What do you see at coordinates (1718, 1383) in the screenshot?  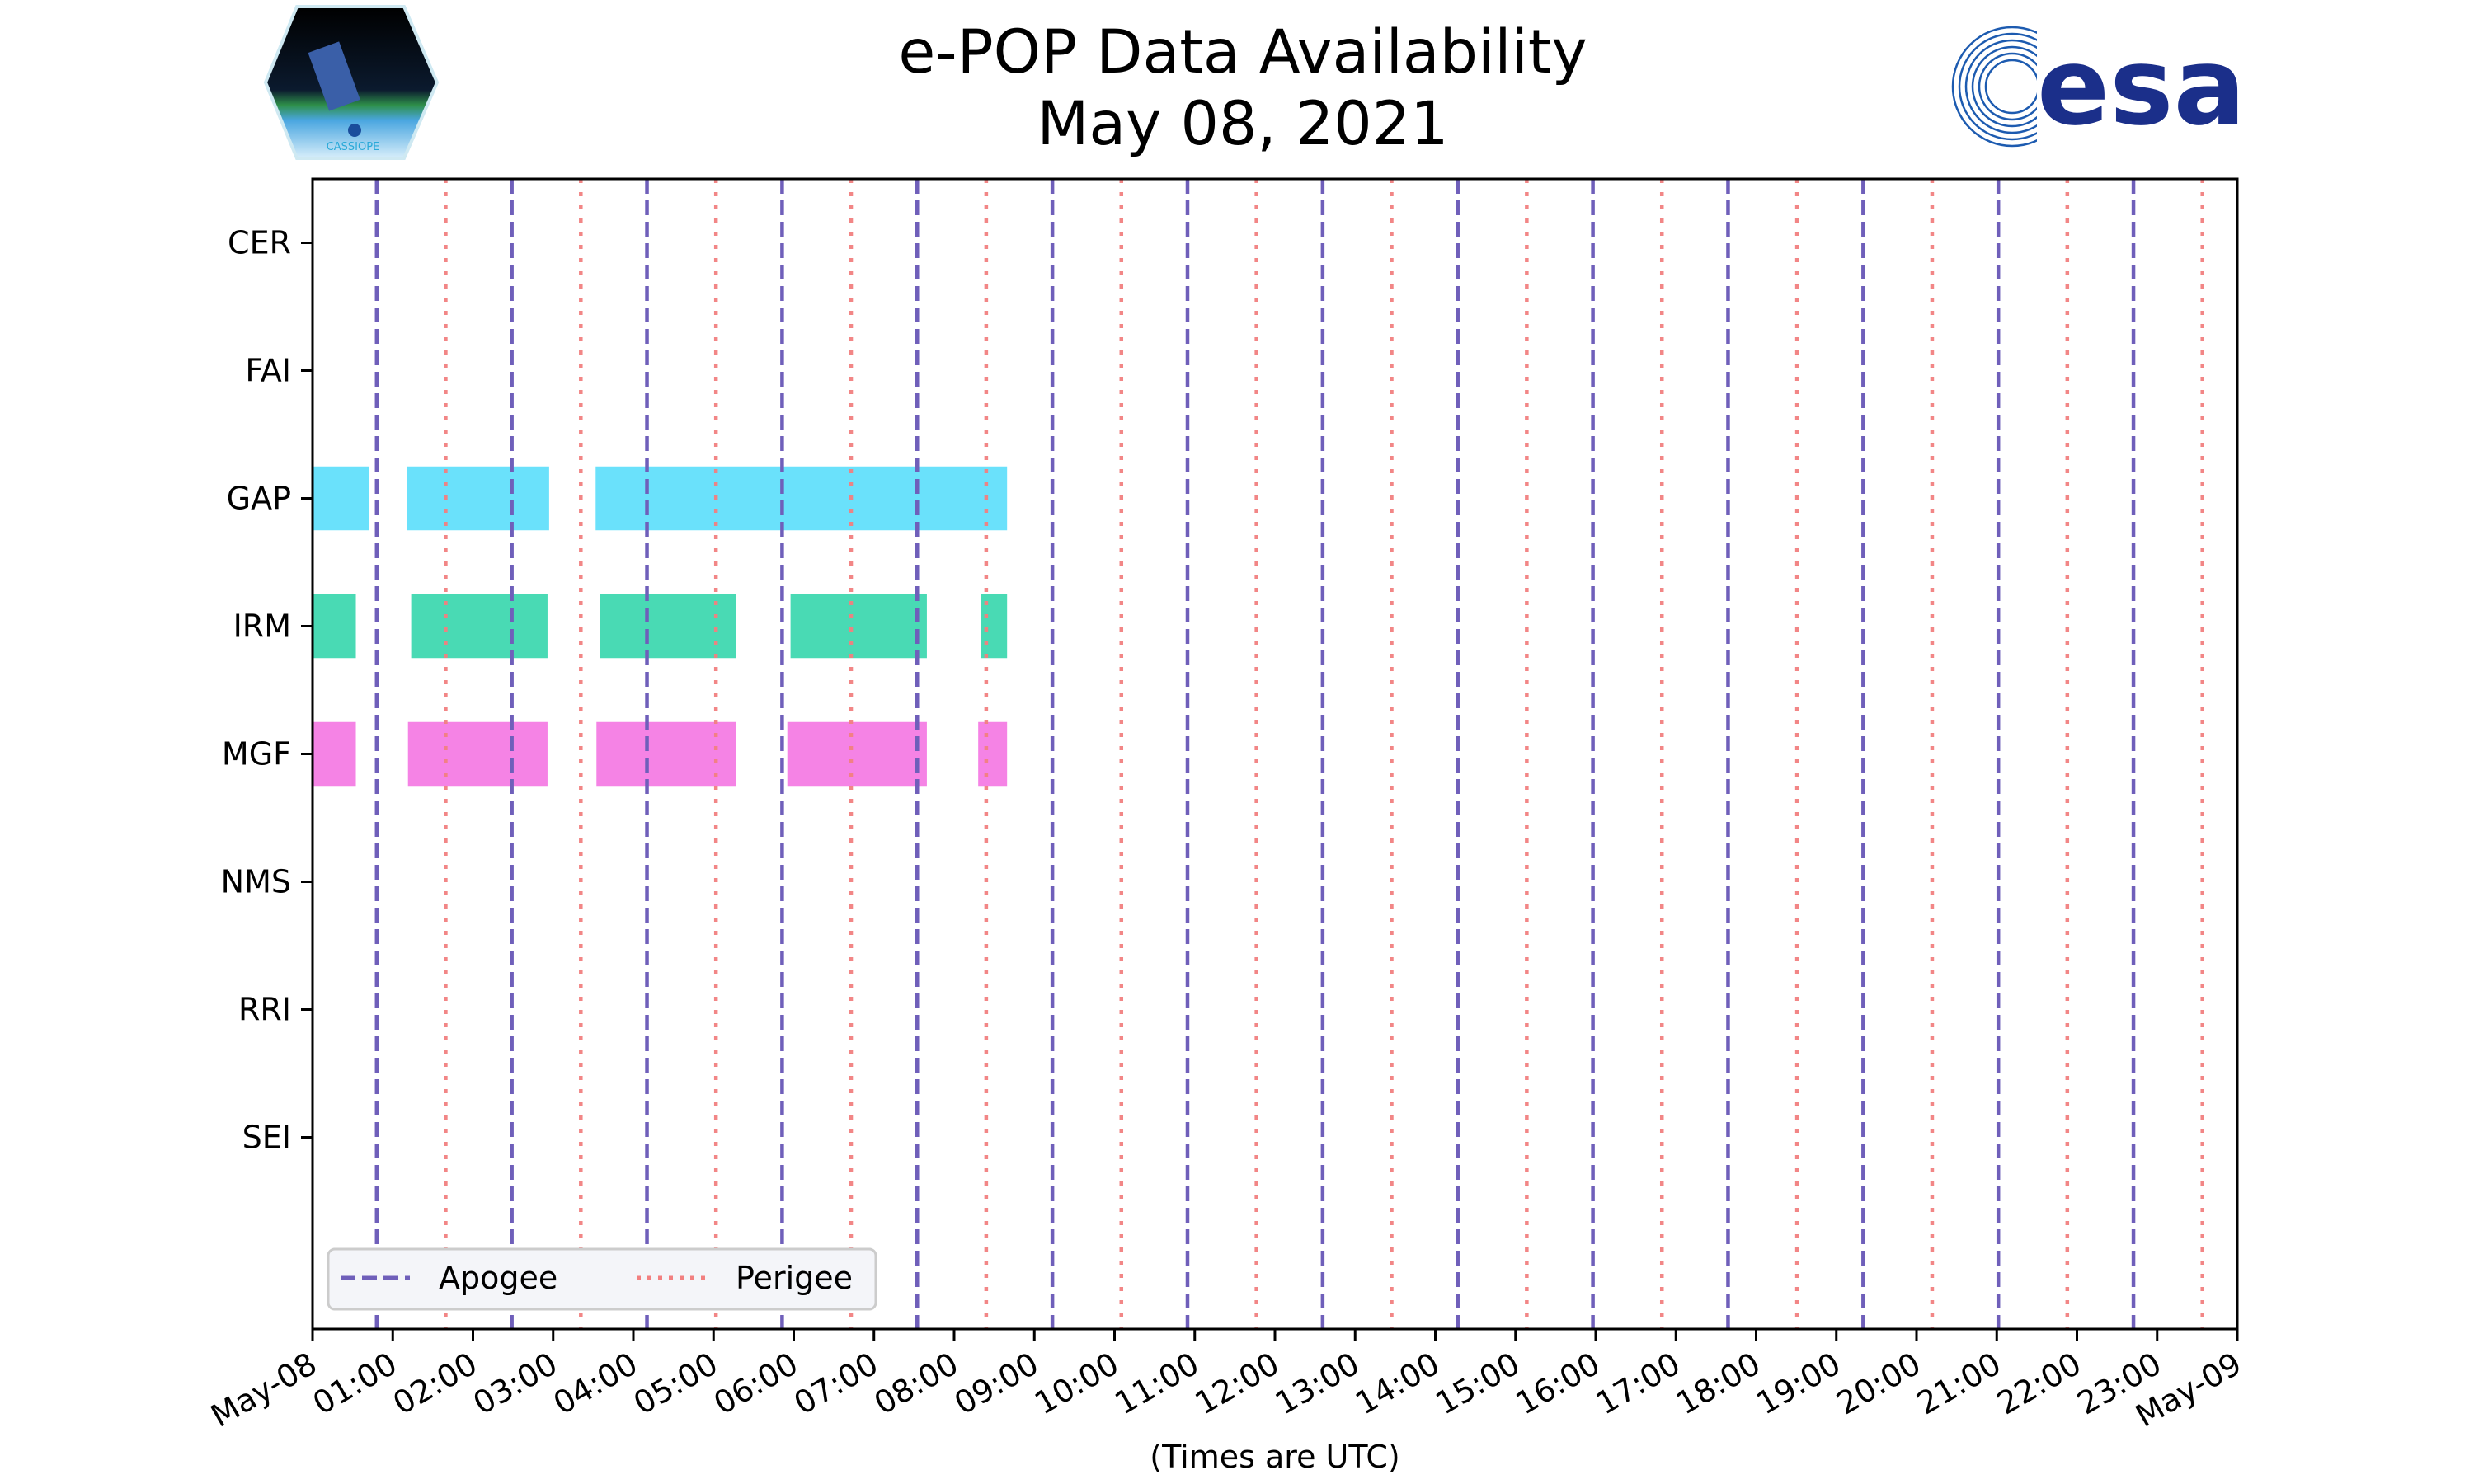 I see `x-tick-label: 18:00` at bounding box center [1718, 1383].